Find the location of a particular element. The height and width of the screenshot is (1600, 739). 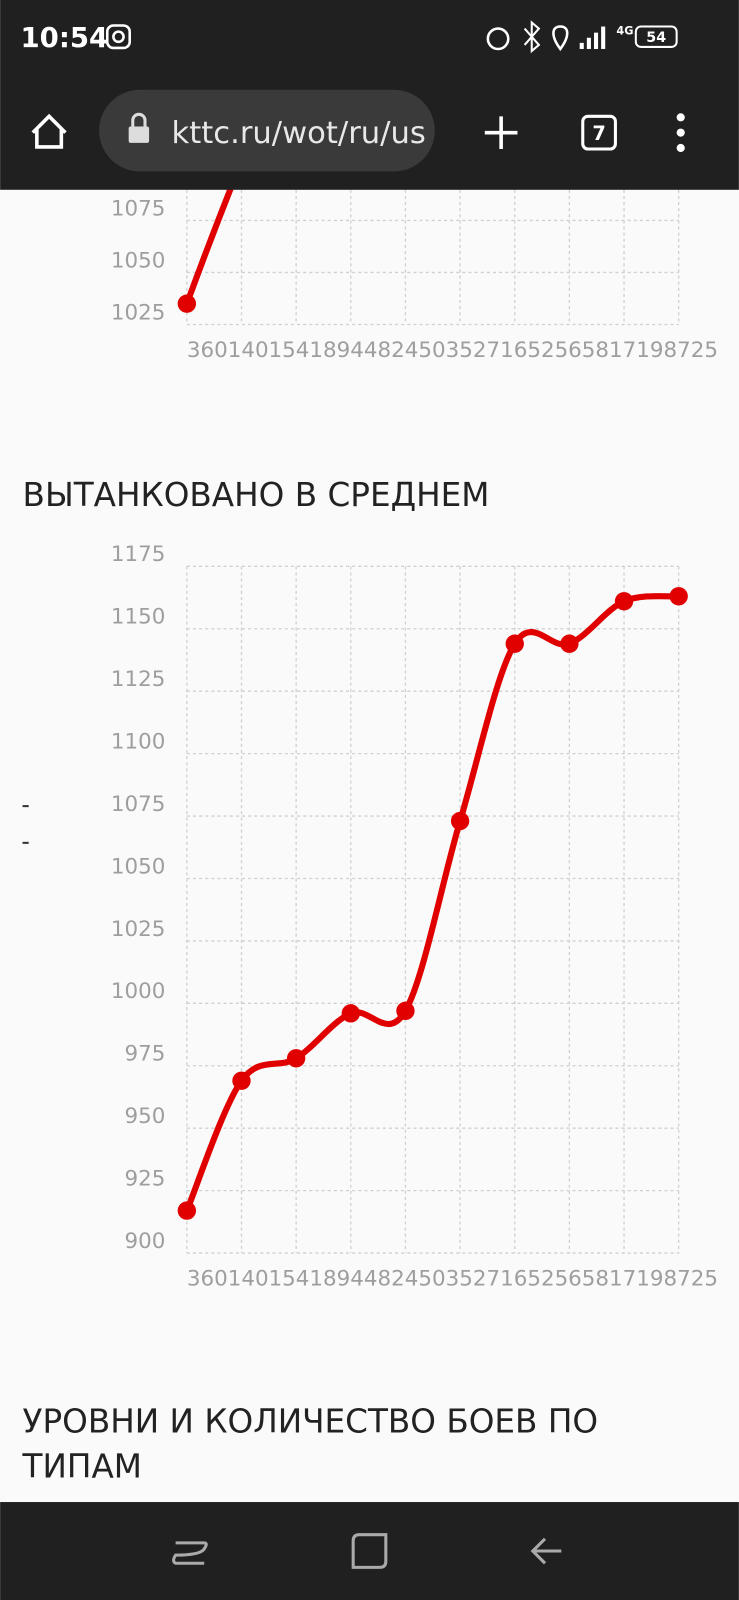

tabs-button is located at coordinates (599, 132).